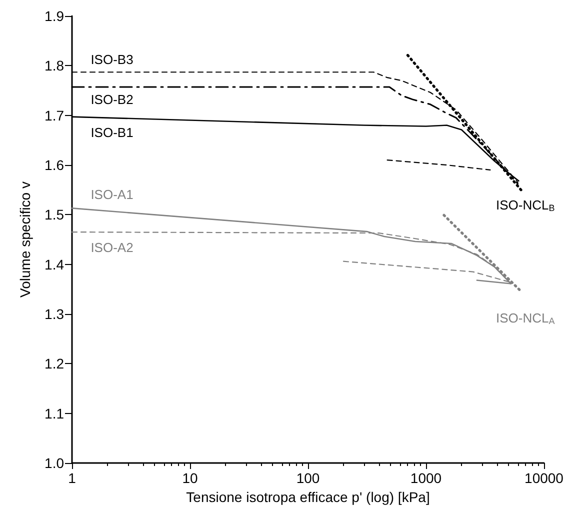 Image resolution: width=574 pixels, height=526 pixels. I want to click on y-tick-label: 1.5, so click(54, 214).